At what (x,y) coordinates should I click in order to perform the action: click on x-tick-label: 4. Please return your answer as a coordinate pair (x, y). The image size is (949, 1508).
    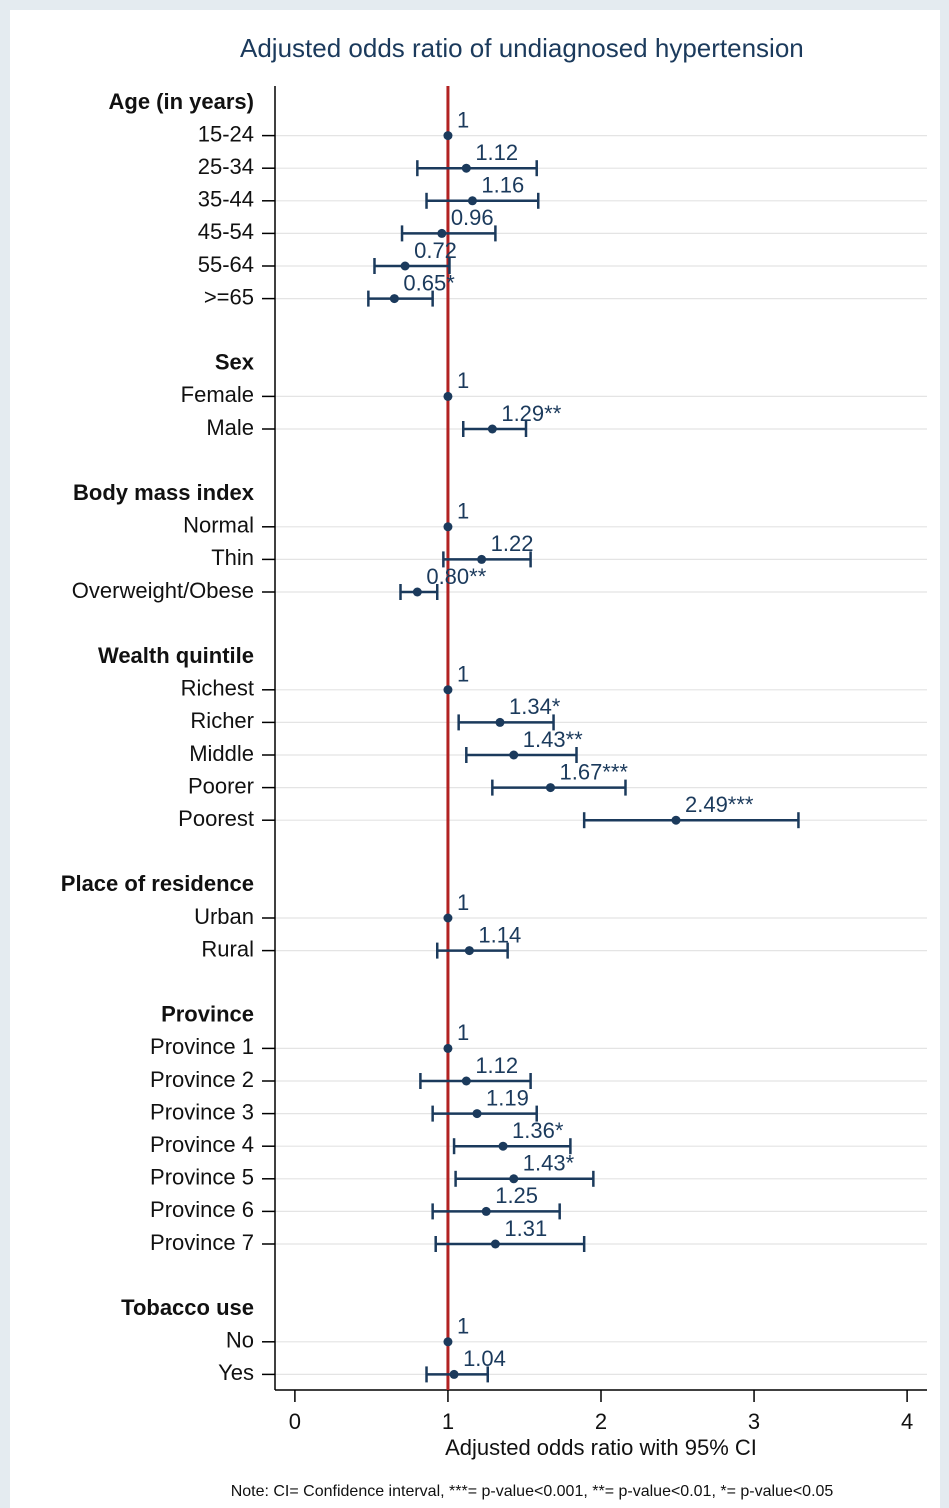
    Looking at the image, I should click on (907, 1421).